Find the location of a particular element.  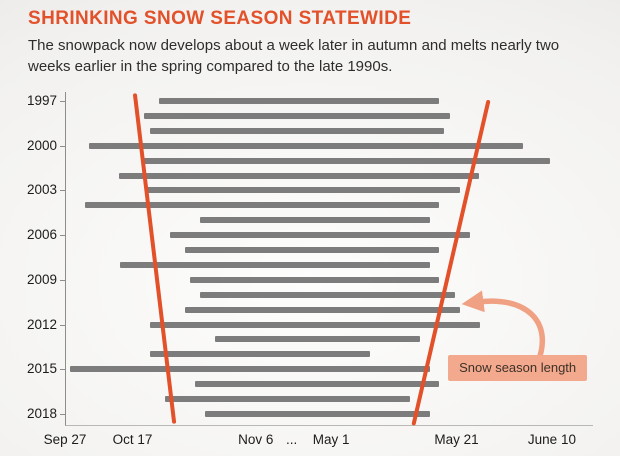

snow-season-bar-1999 is located at coordinates (296, 130).